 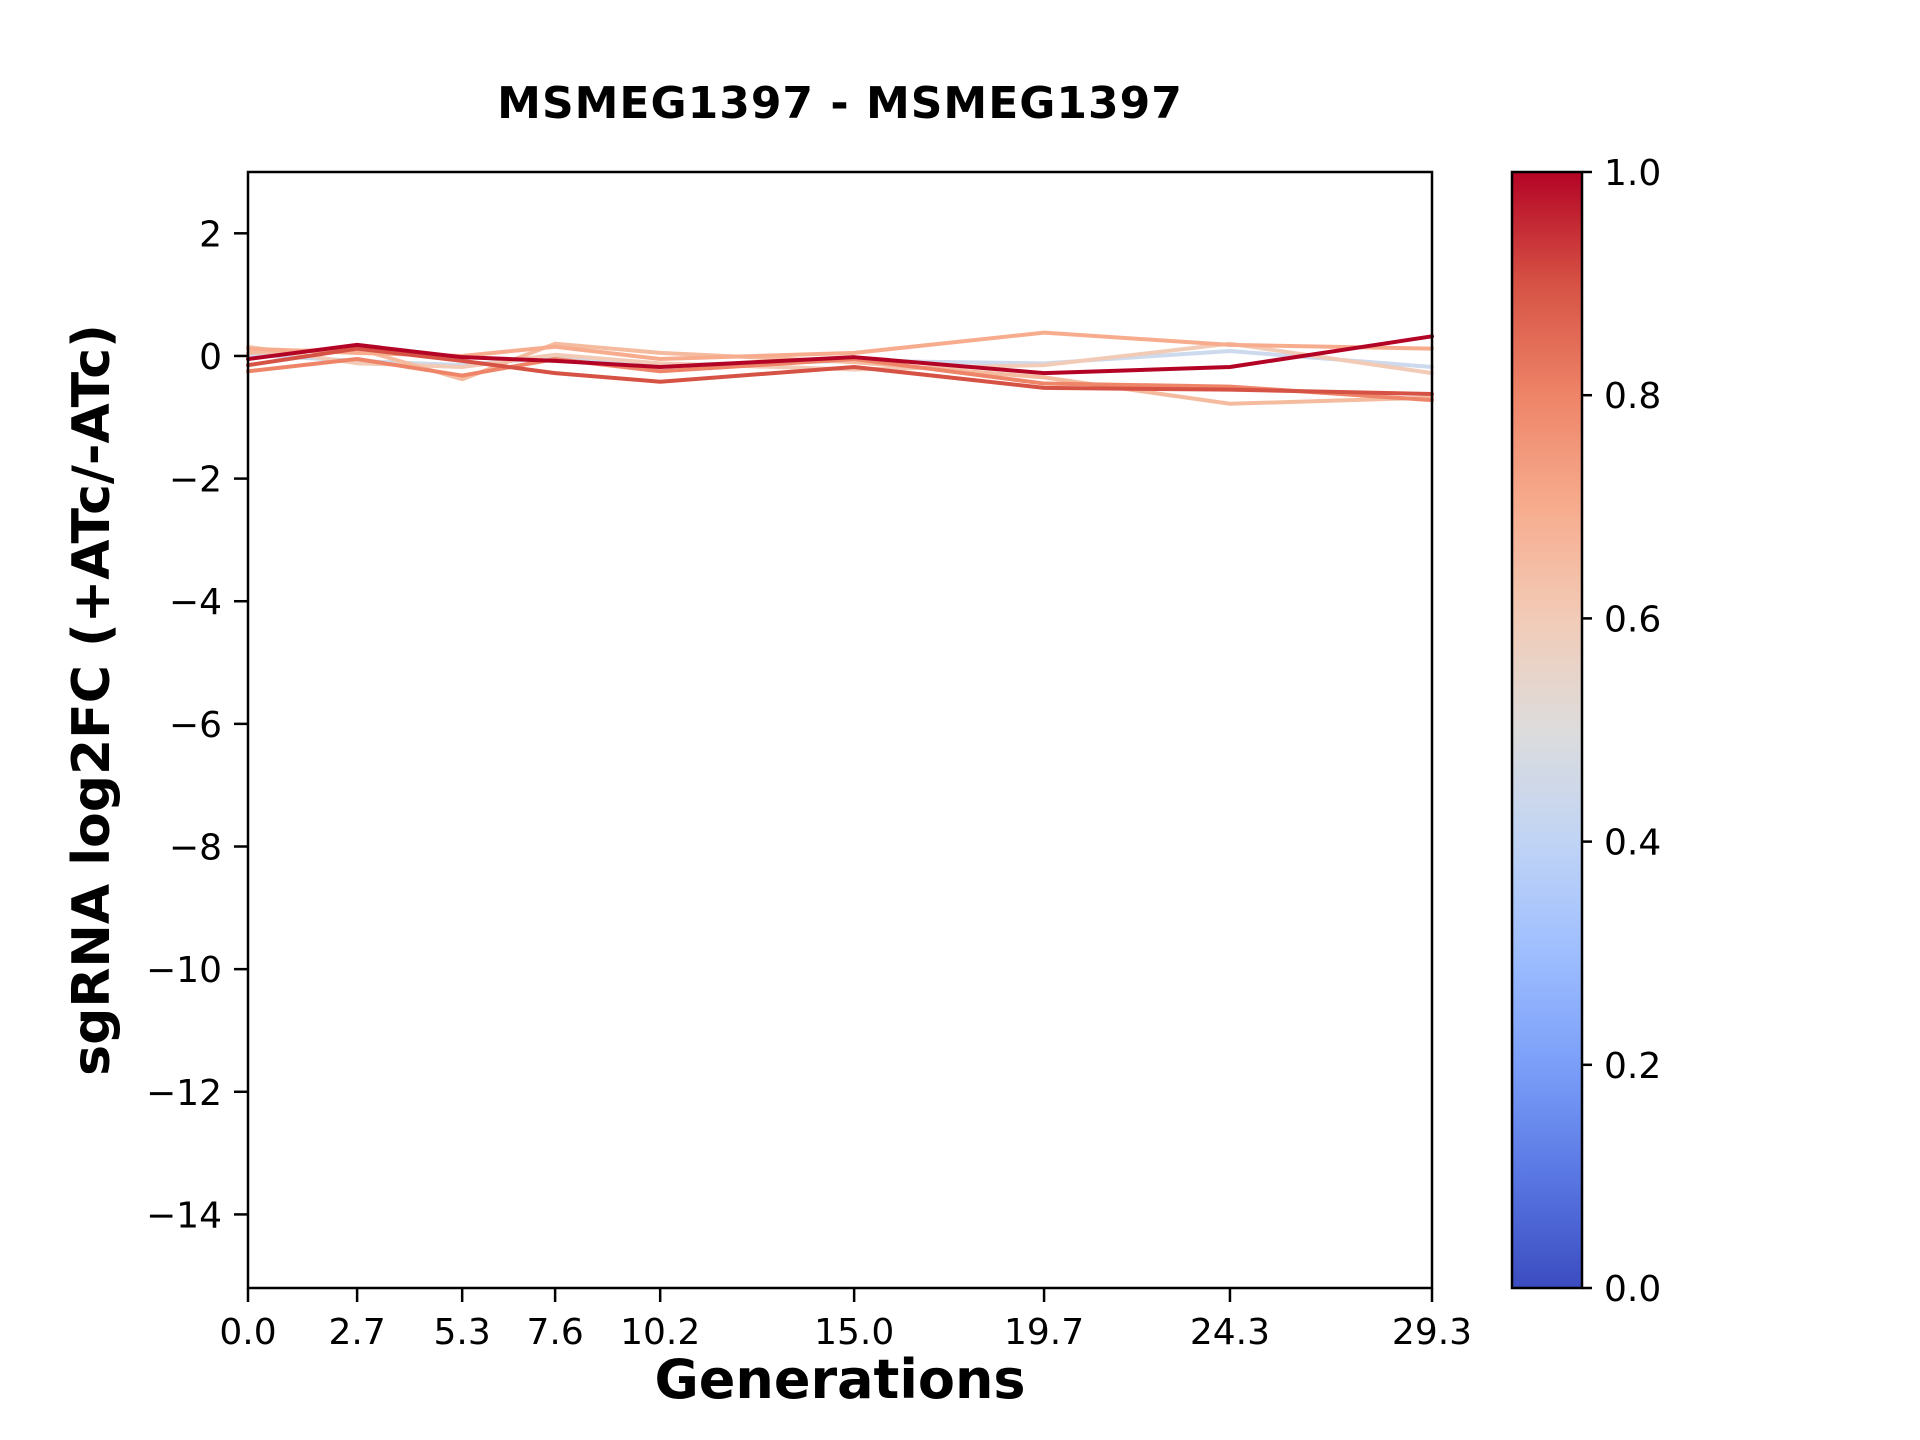 What do you see at coordinates (195, 848) in the screenshot?
I see `y-tick-label: −8` at bounding box center [195, 848].